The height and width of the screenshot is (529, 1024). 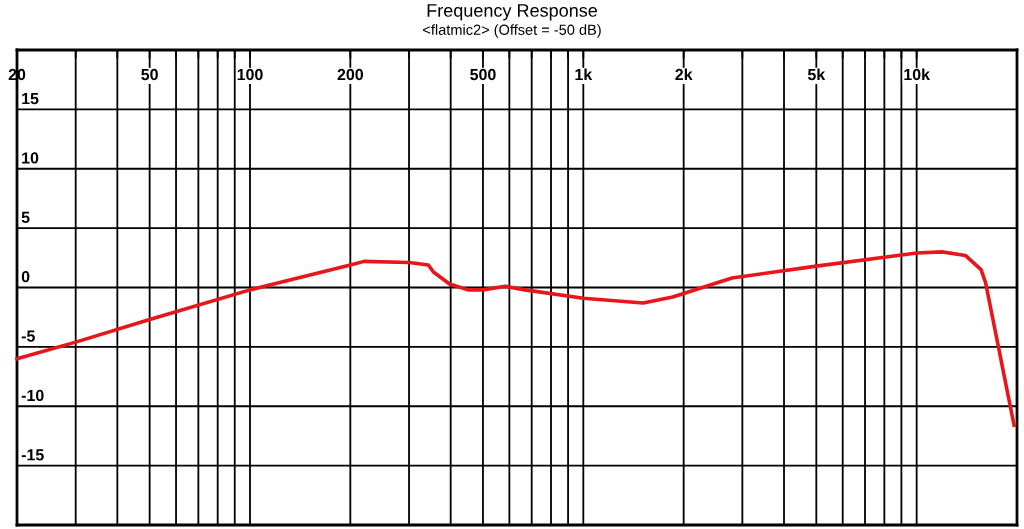 What do you see at coordinates (32, 455) in the screenshot?
I see `y-tick-label: -15` at bounding box center [32, 455].